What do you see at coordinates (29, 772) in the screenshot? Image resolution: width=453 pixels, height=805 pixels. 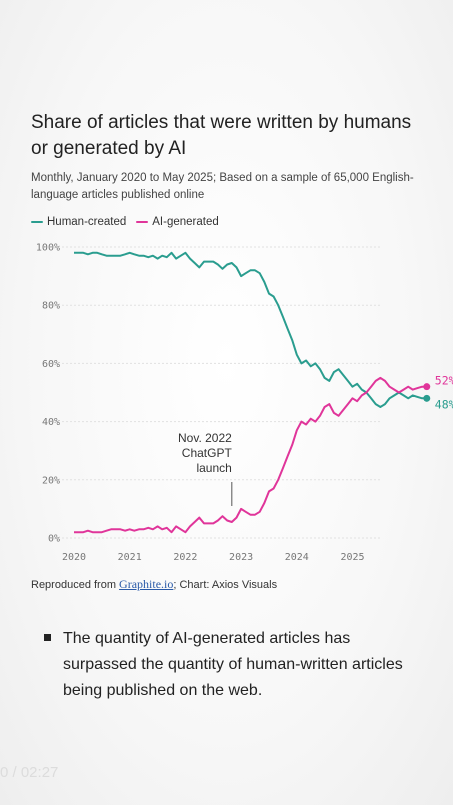 I see `video-timecode: 0 / 02:27` at bounding box center [29, 772].